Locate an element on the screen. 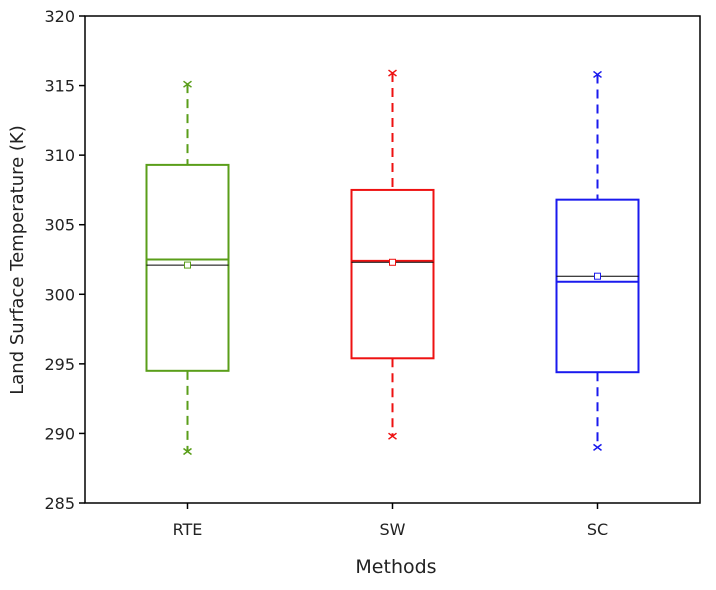 This screenshot has width=716, height=590. y-tick-label: 290 is located at coordinates (59, 433).